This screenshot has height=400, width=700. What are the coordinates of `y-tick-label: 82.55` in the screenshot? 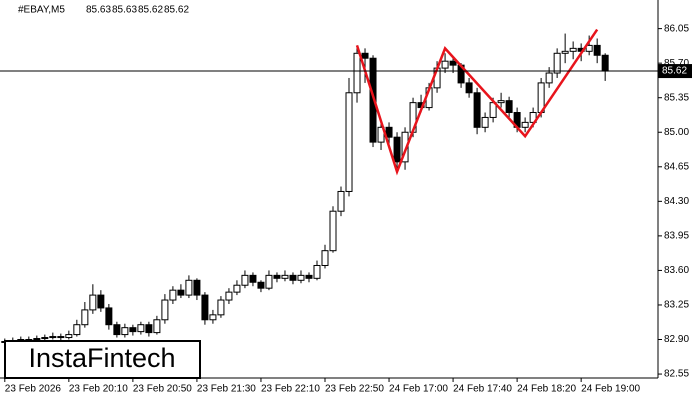 It's located at (676, 374).